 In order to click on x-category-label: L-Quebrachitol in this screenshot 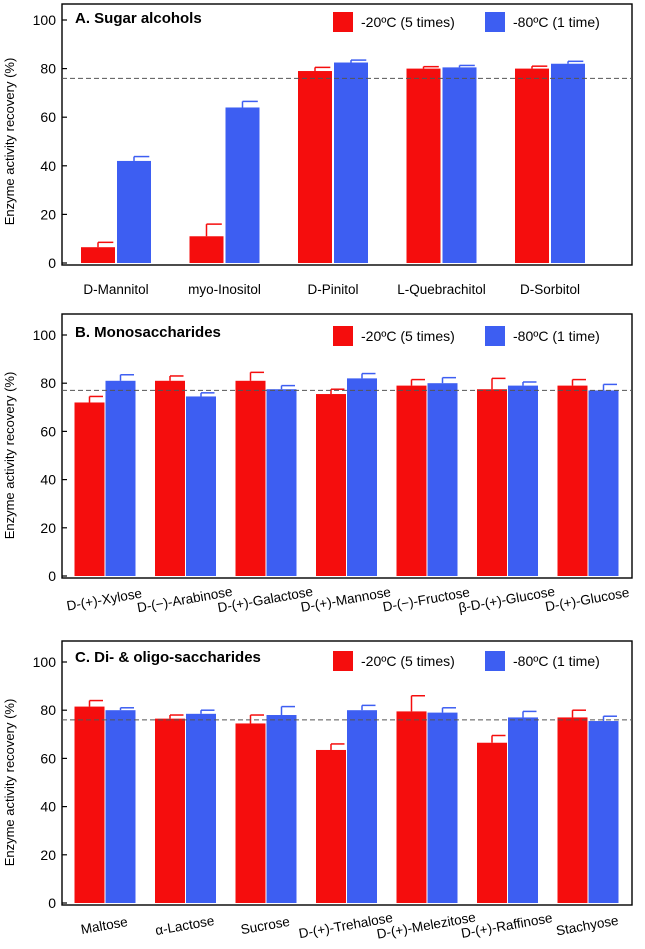, I will do `click(441, 289)`.